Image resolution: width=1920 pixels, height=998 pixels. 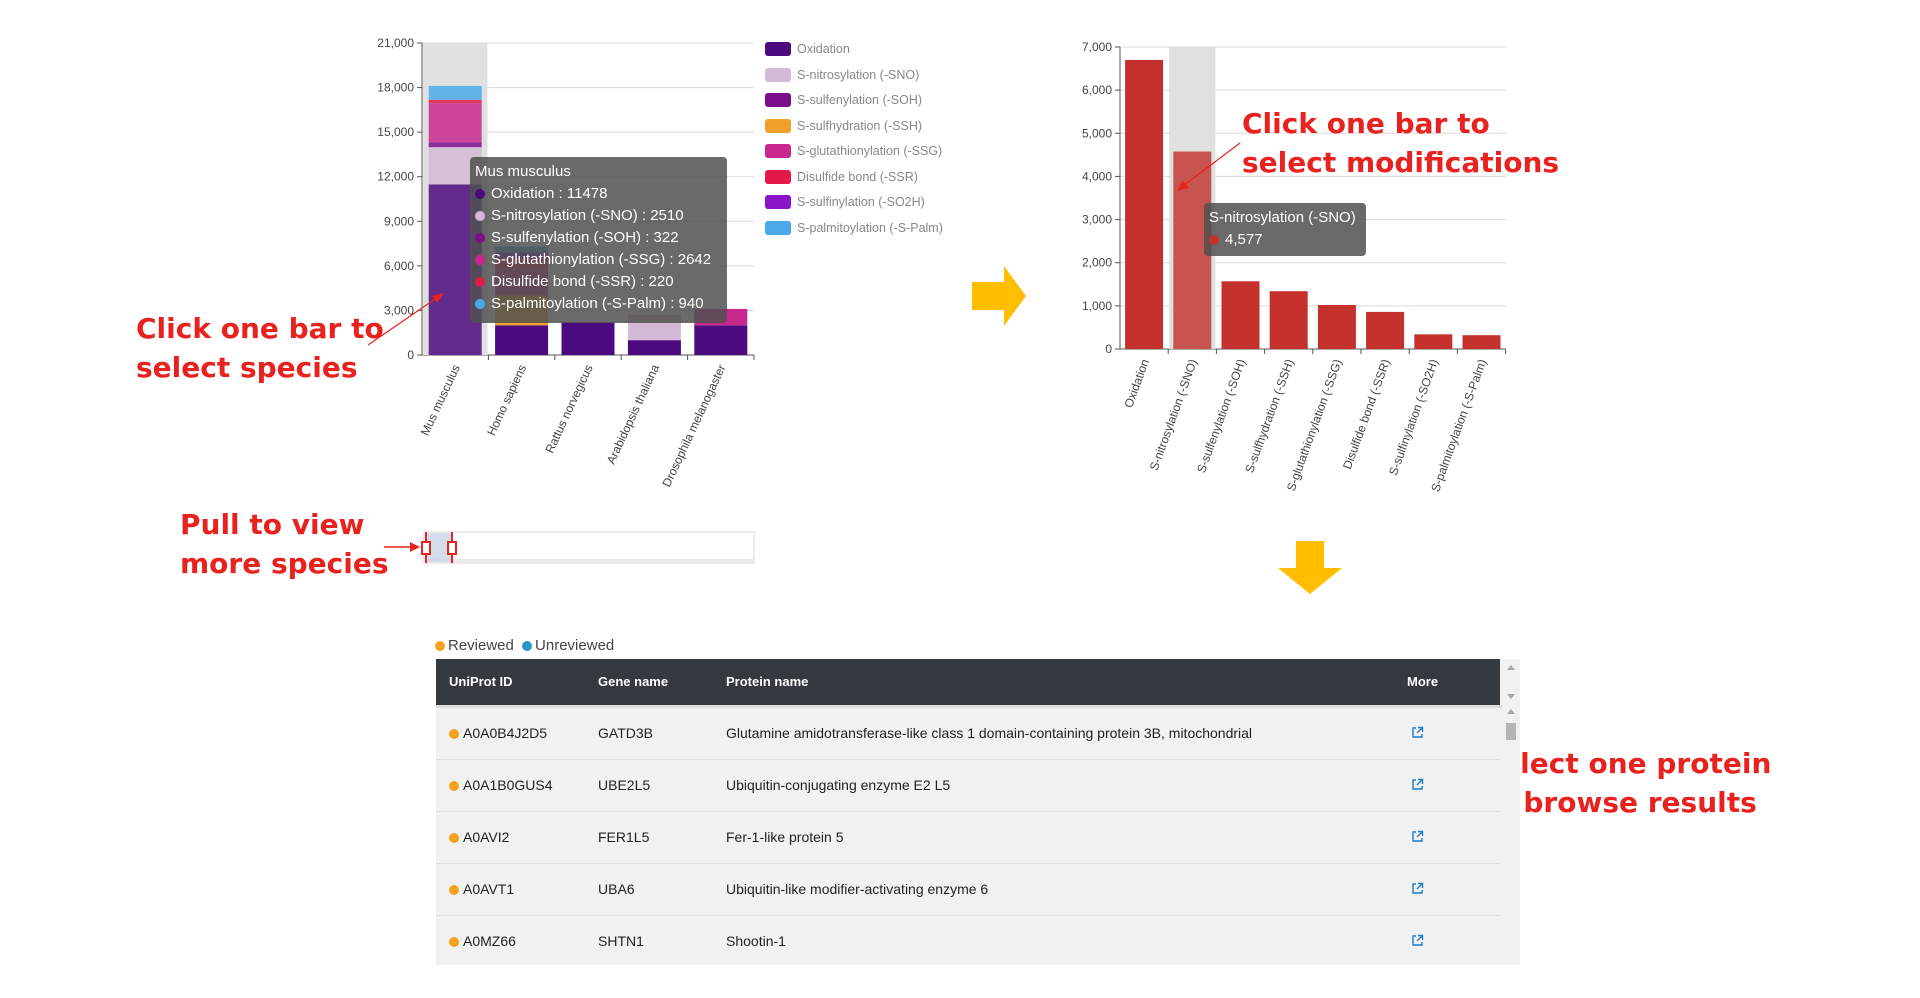 What do you see at coordinates (1423, 681) in the screenshot?
I see `header-more: More` at bounding box center [1423, 681].